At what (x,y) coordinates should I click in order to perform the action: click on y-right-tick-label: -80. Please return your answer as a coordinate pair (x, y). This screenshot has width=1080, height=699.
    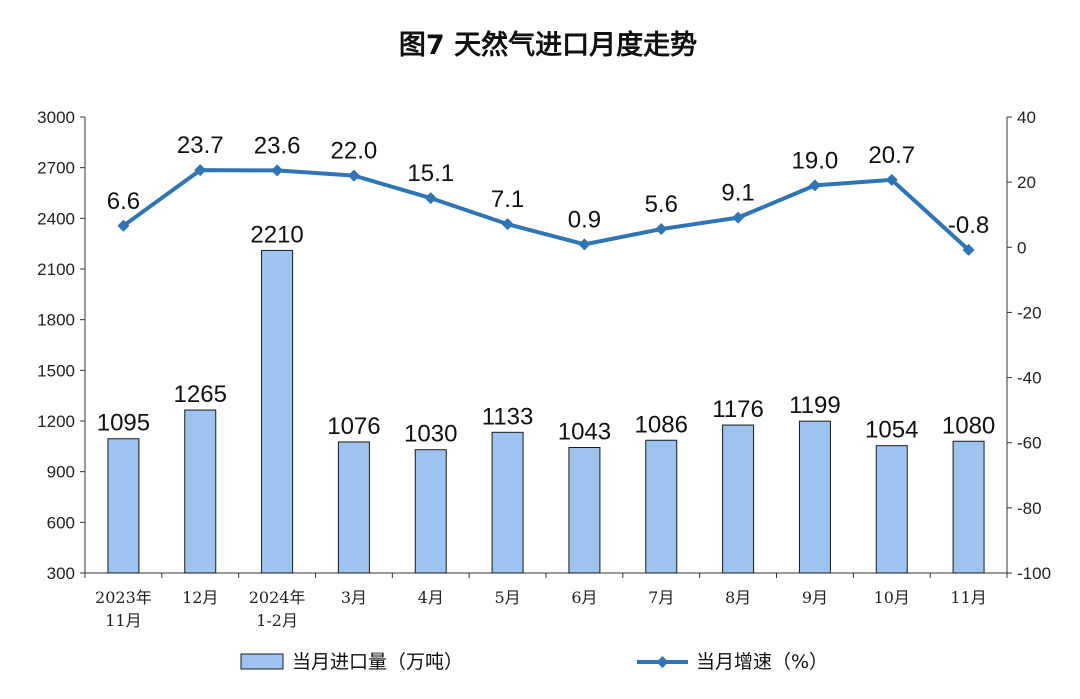
    Looking at the image, I should click on (1029, 508).